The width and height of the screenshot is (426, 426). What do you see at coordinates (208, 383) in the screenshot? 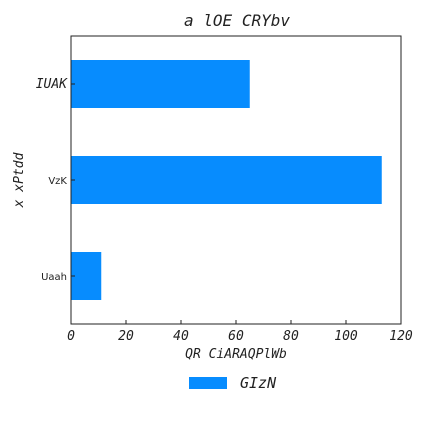
I see `legend-swatch` at bounding box center [208, 383].